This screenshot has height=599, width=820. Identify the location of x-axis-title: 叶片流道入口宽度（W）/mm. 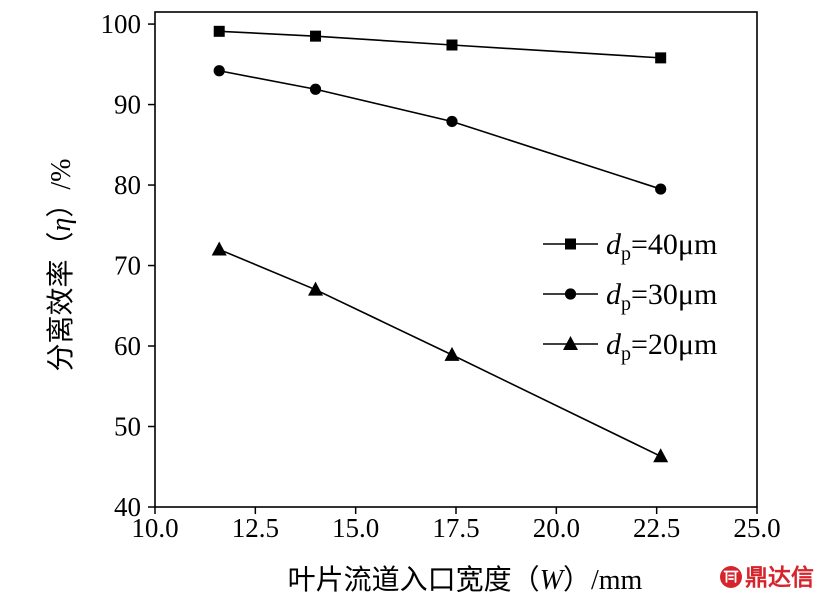
(465, 580).